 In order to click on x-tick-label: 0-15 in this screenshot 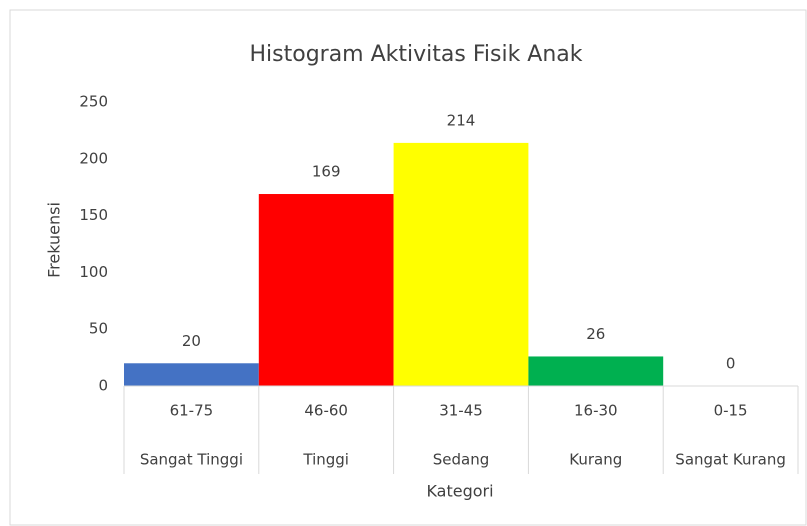, I will do `click(731, 411)`.